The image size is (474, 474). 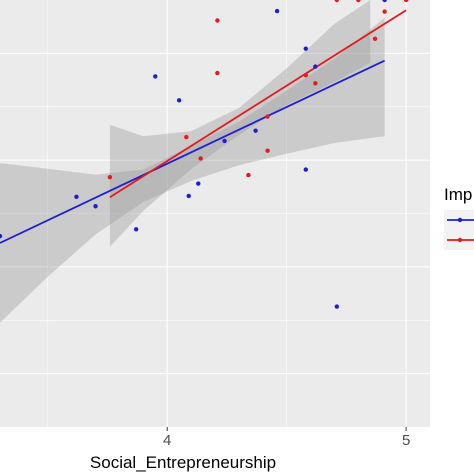 I want to click on x-tick-label: 4, so click(x=167, y=440).